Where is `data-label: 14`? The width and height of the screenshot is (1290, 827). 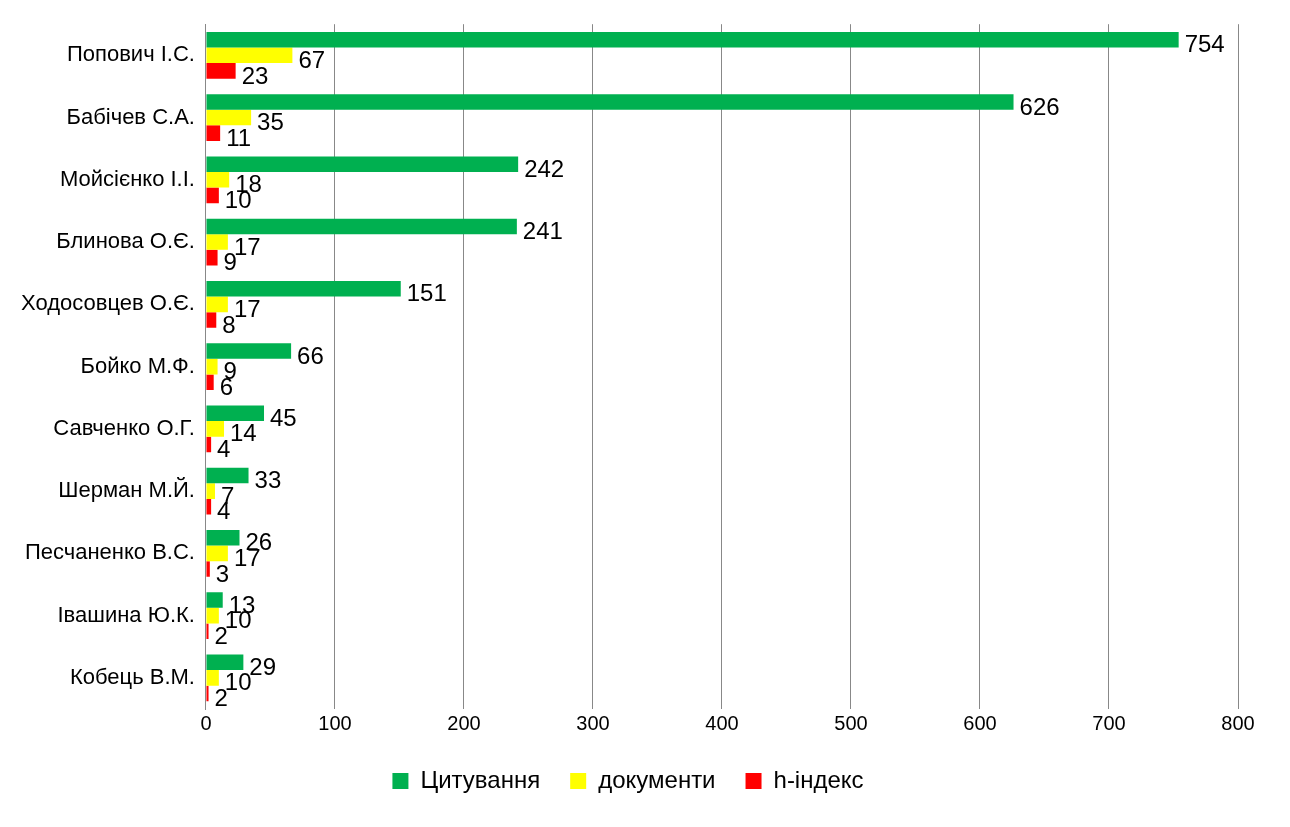 data-label: 14 is located at coordinates (243, 433).